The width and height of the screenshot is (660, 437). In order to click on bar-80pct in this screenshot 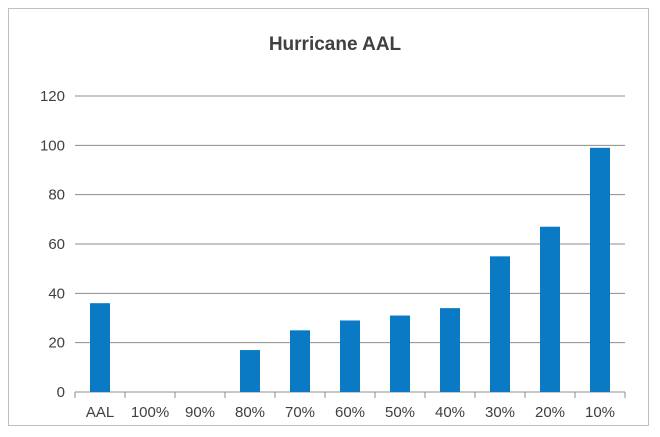, I will do `click(250, 371)`.